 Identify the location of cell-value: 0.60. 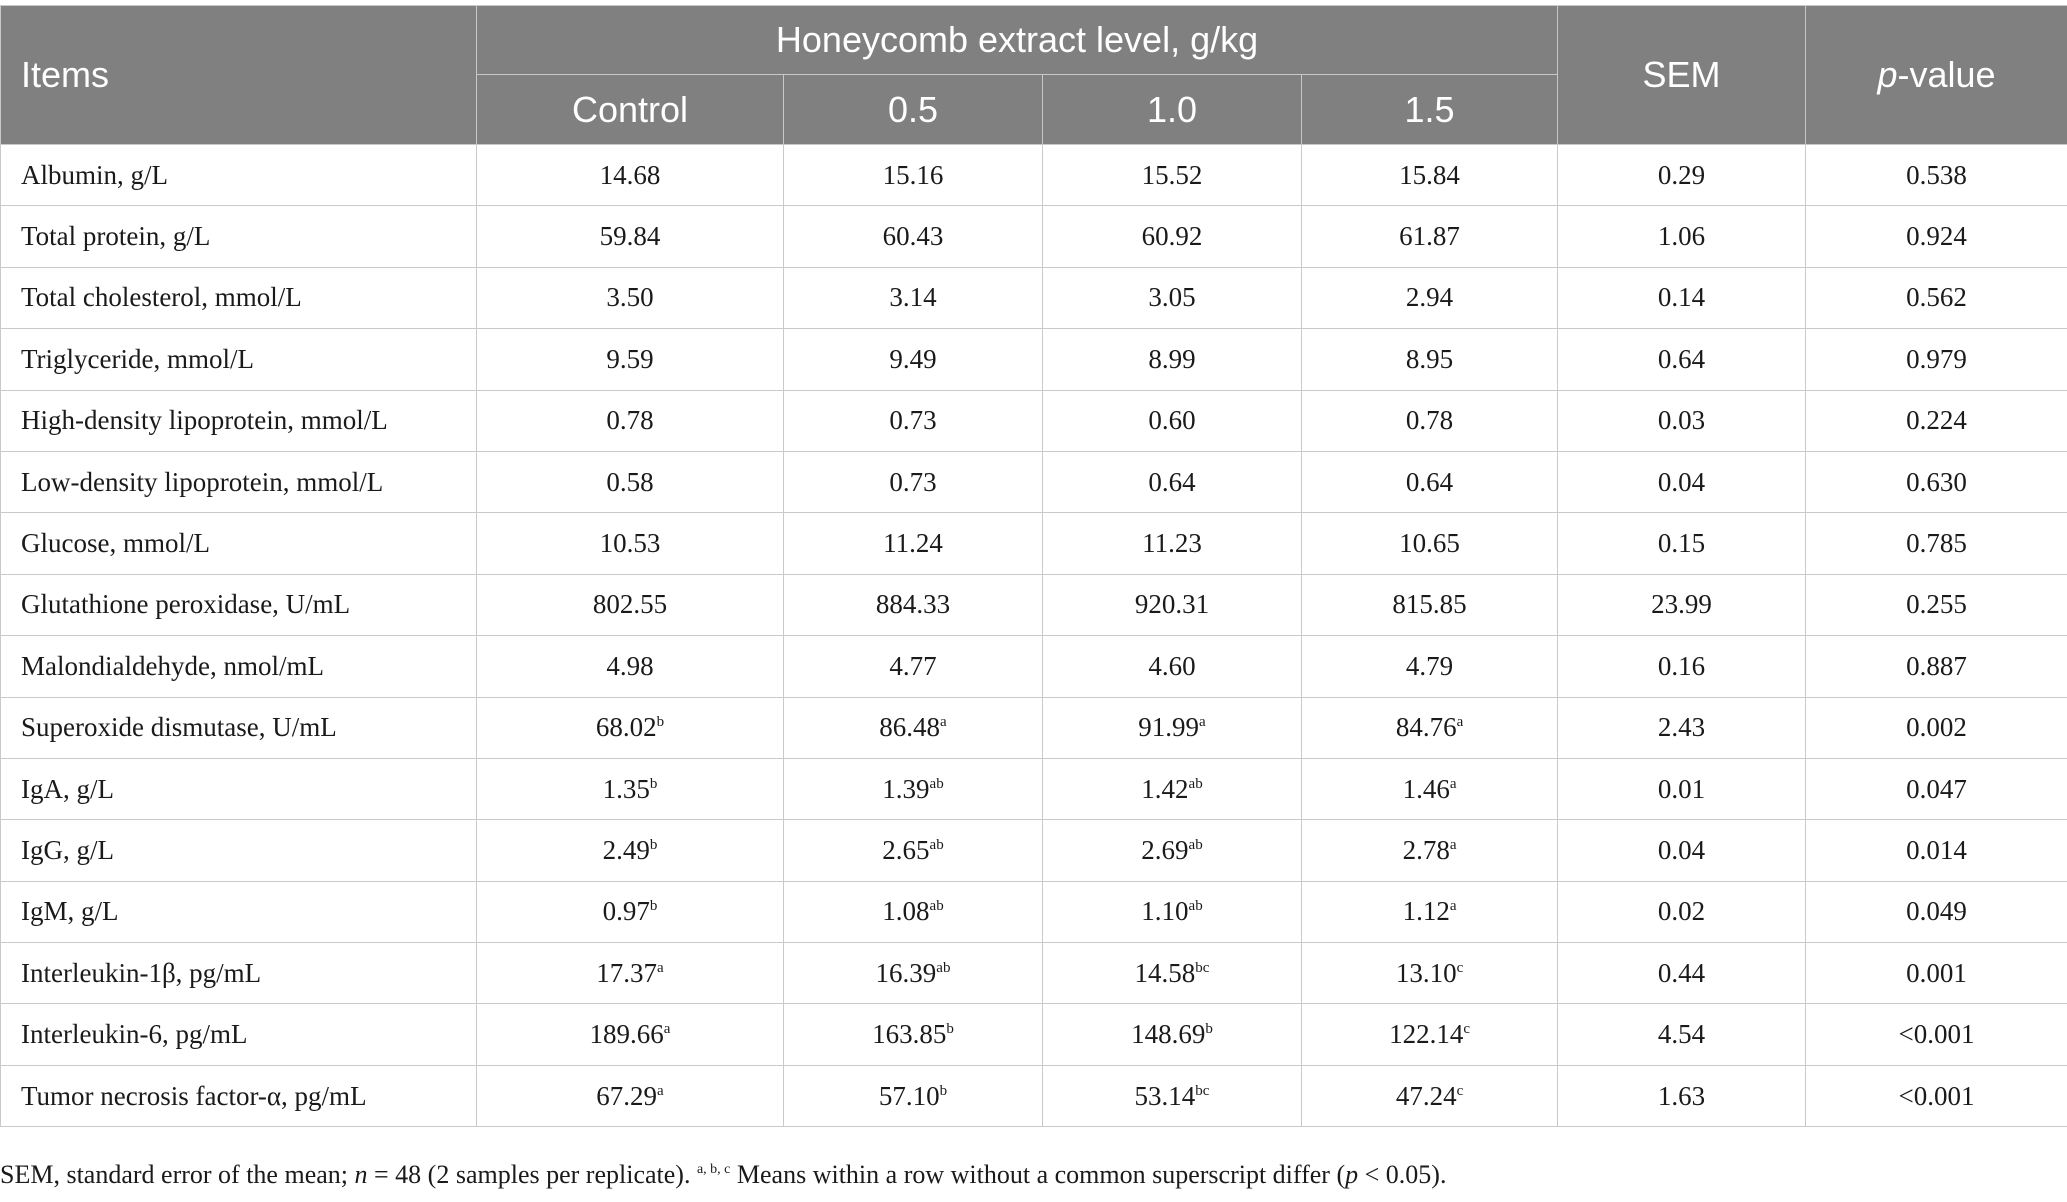
(1172, 420).